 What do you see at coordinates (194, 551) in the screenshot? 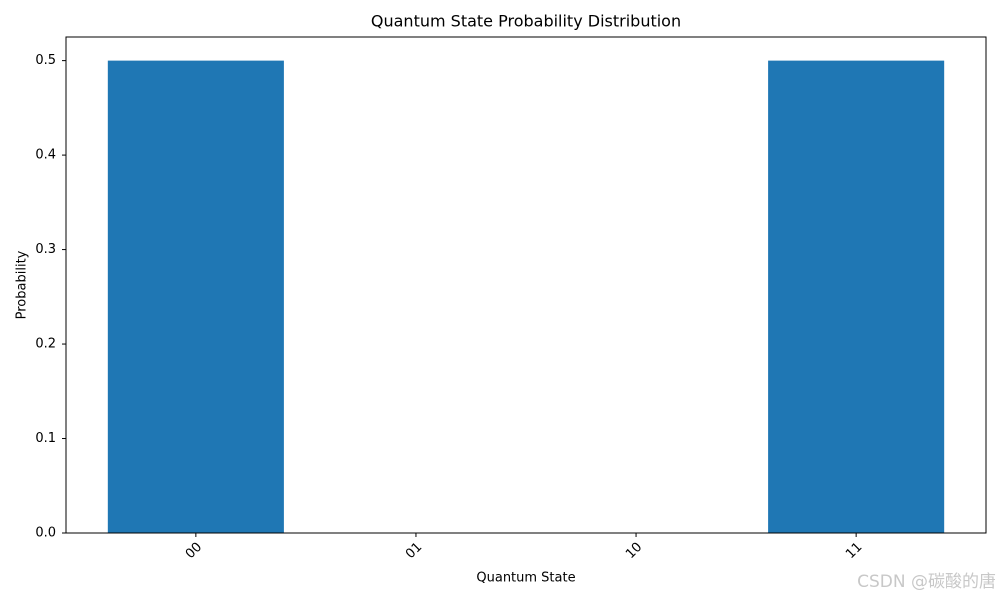
I see `x-tick-label: 00` at bounding box center [194, 551].